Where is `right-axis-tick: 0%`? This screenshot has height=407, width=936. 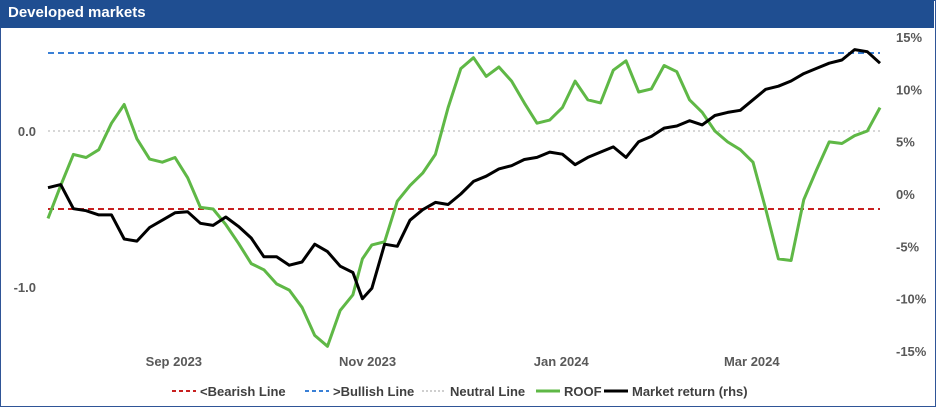
right-axis-tick: 0% is located at coordinates (905, 194).